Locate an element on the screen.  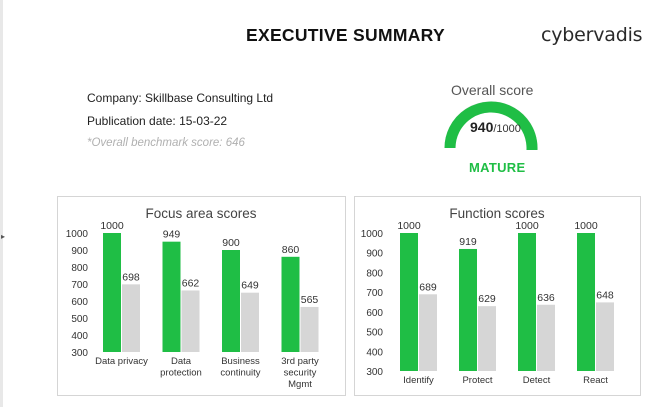
score-max: /1000 is located at coordinates (507, 129).